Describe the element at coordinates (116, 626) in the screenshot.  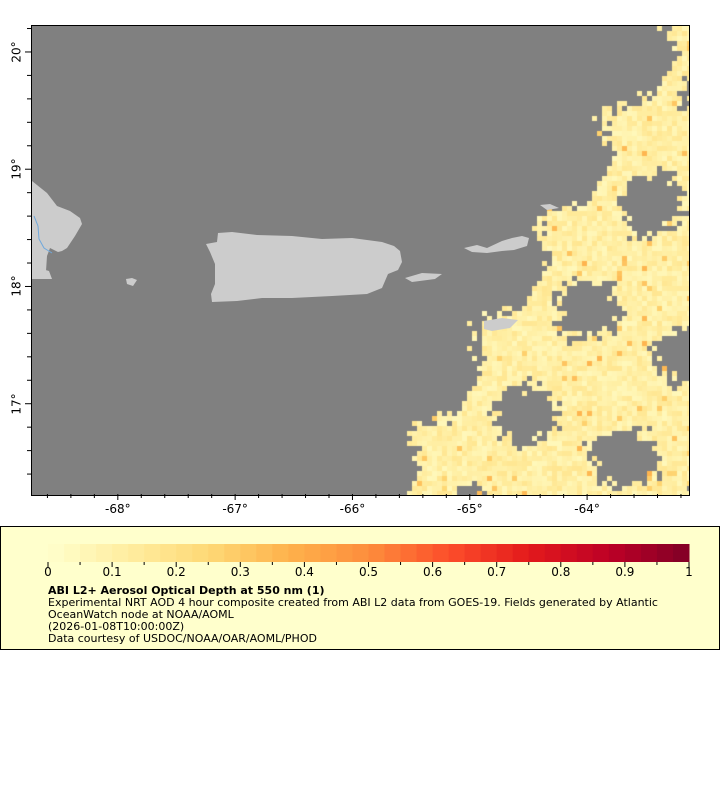
I see `legend-time: (2026-01-08T10:00:00Z)` at that location.